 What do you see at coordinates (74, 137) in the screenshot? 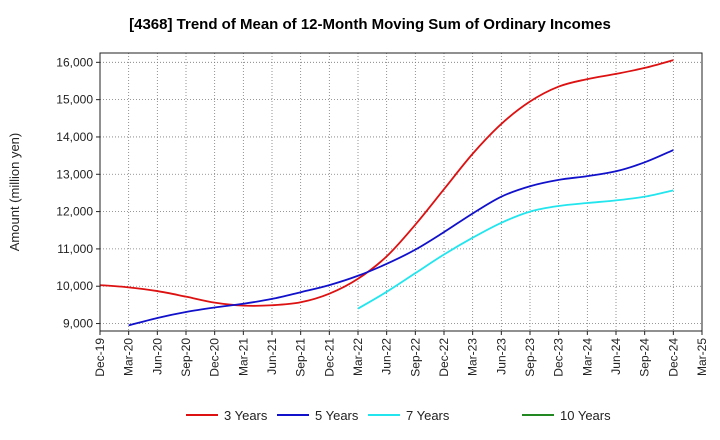
I see `y-tick-label: 14,000` at bounding box center [74, 137].